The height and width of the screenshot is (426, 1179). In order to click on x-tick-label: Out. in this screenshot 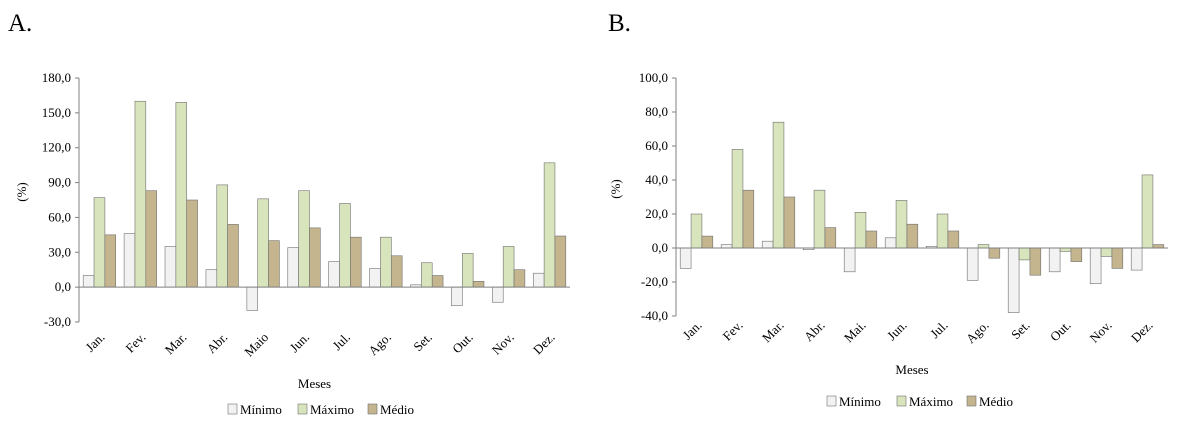, I will do `click(462, 343)`.